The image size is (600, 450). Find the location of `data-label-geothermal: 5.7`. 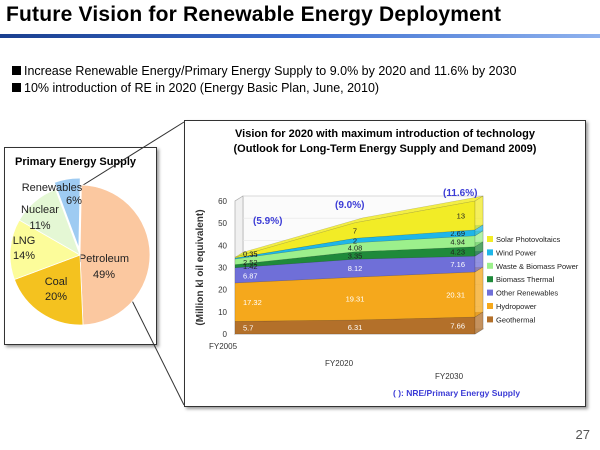

data-label-geothermal: 5.7 is located at coordinates (248, 328).